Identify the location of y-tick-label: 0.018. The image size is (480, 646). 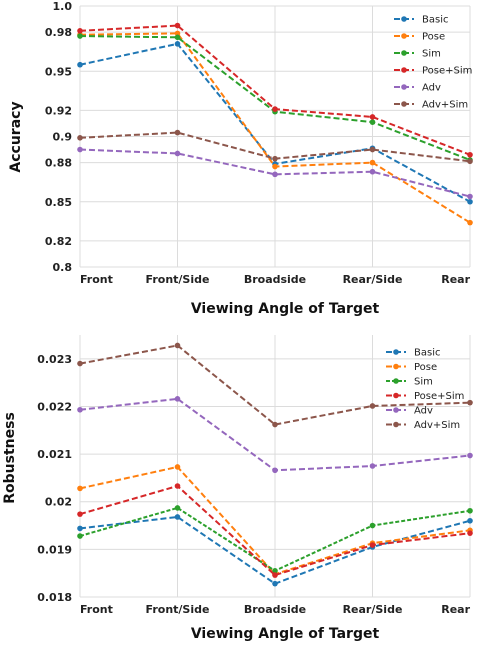
(54, 597).